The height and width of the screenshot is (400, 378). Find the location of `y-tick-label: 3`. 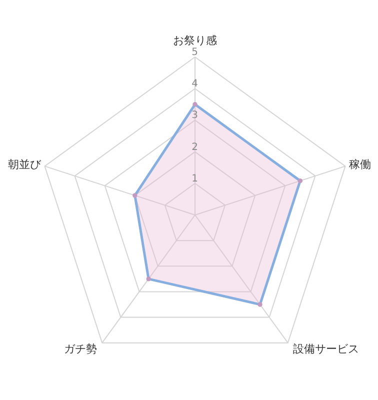

y-tick-label: 3 is located at coordinates (195, 116).